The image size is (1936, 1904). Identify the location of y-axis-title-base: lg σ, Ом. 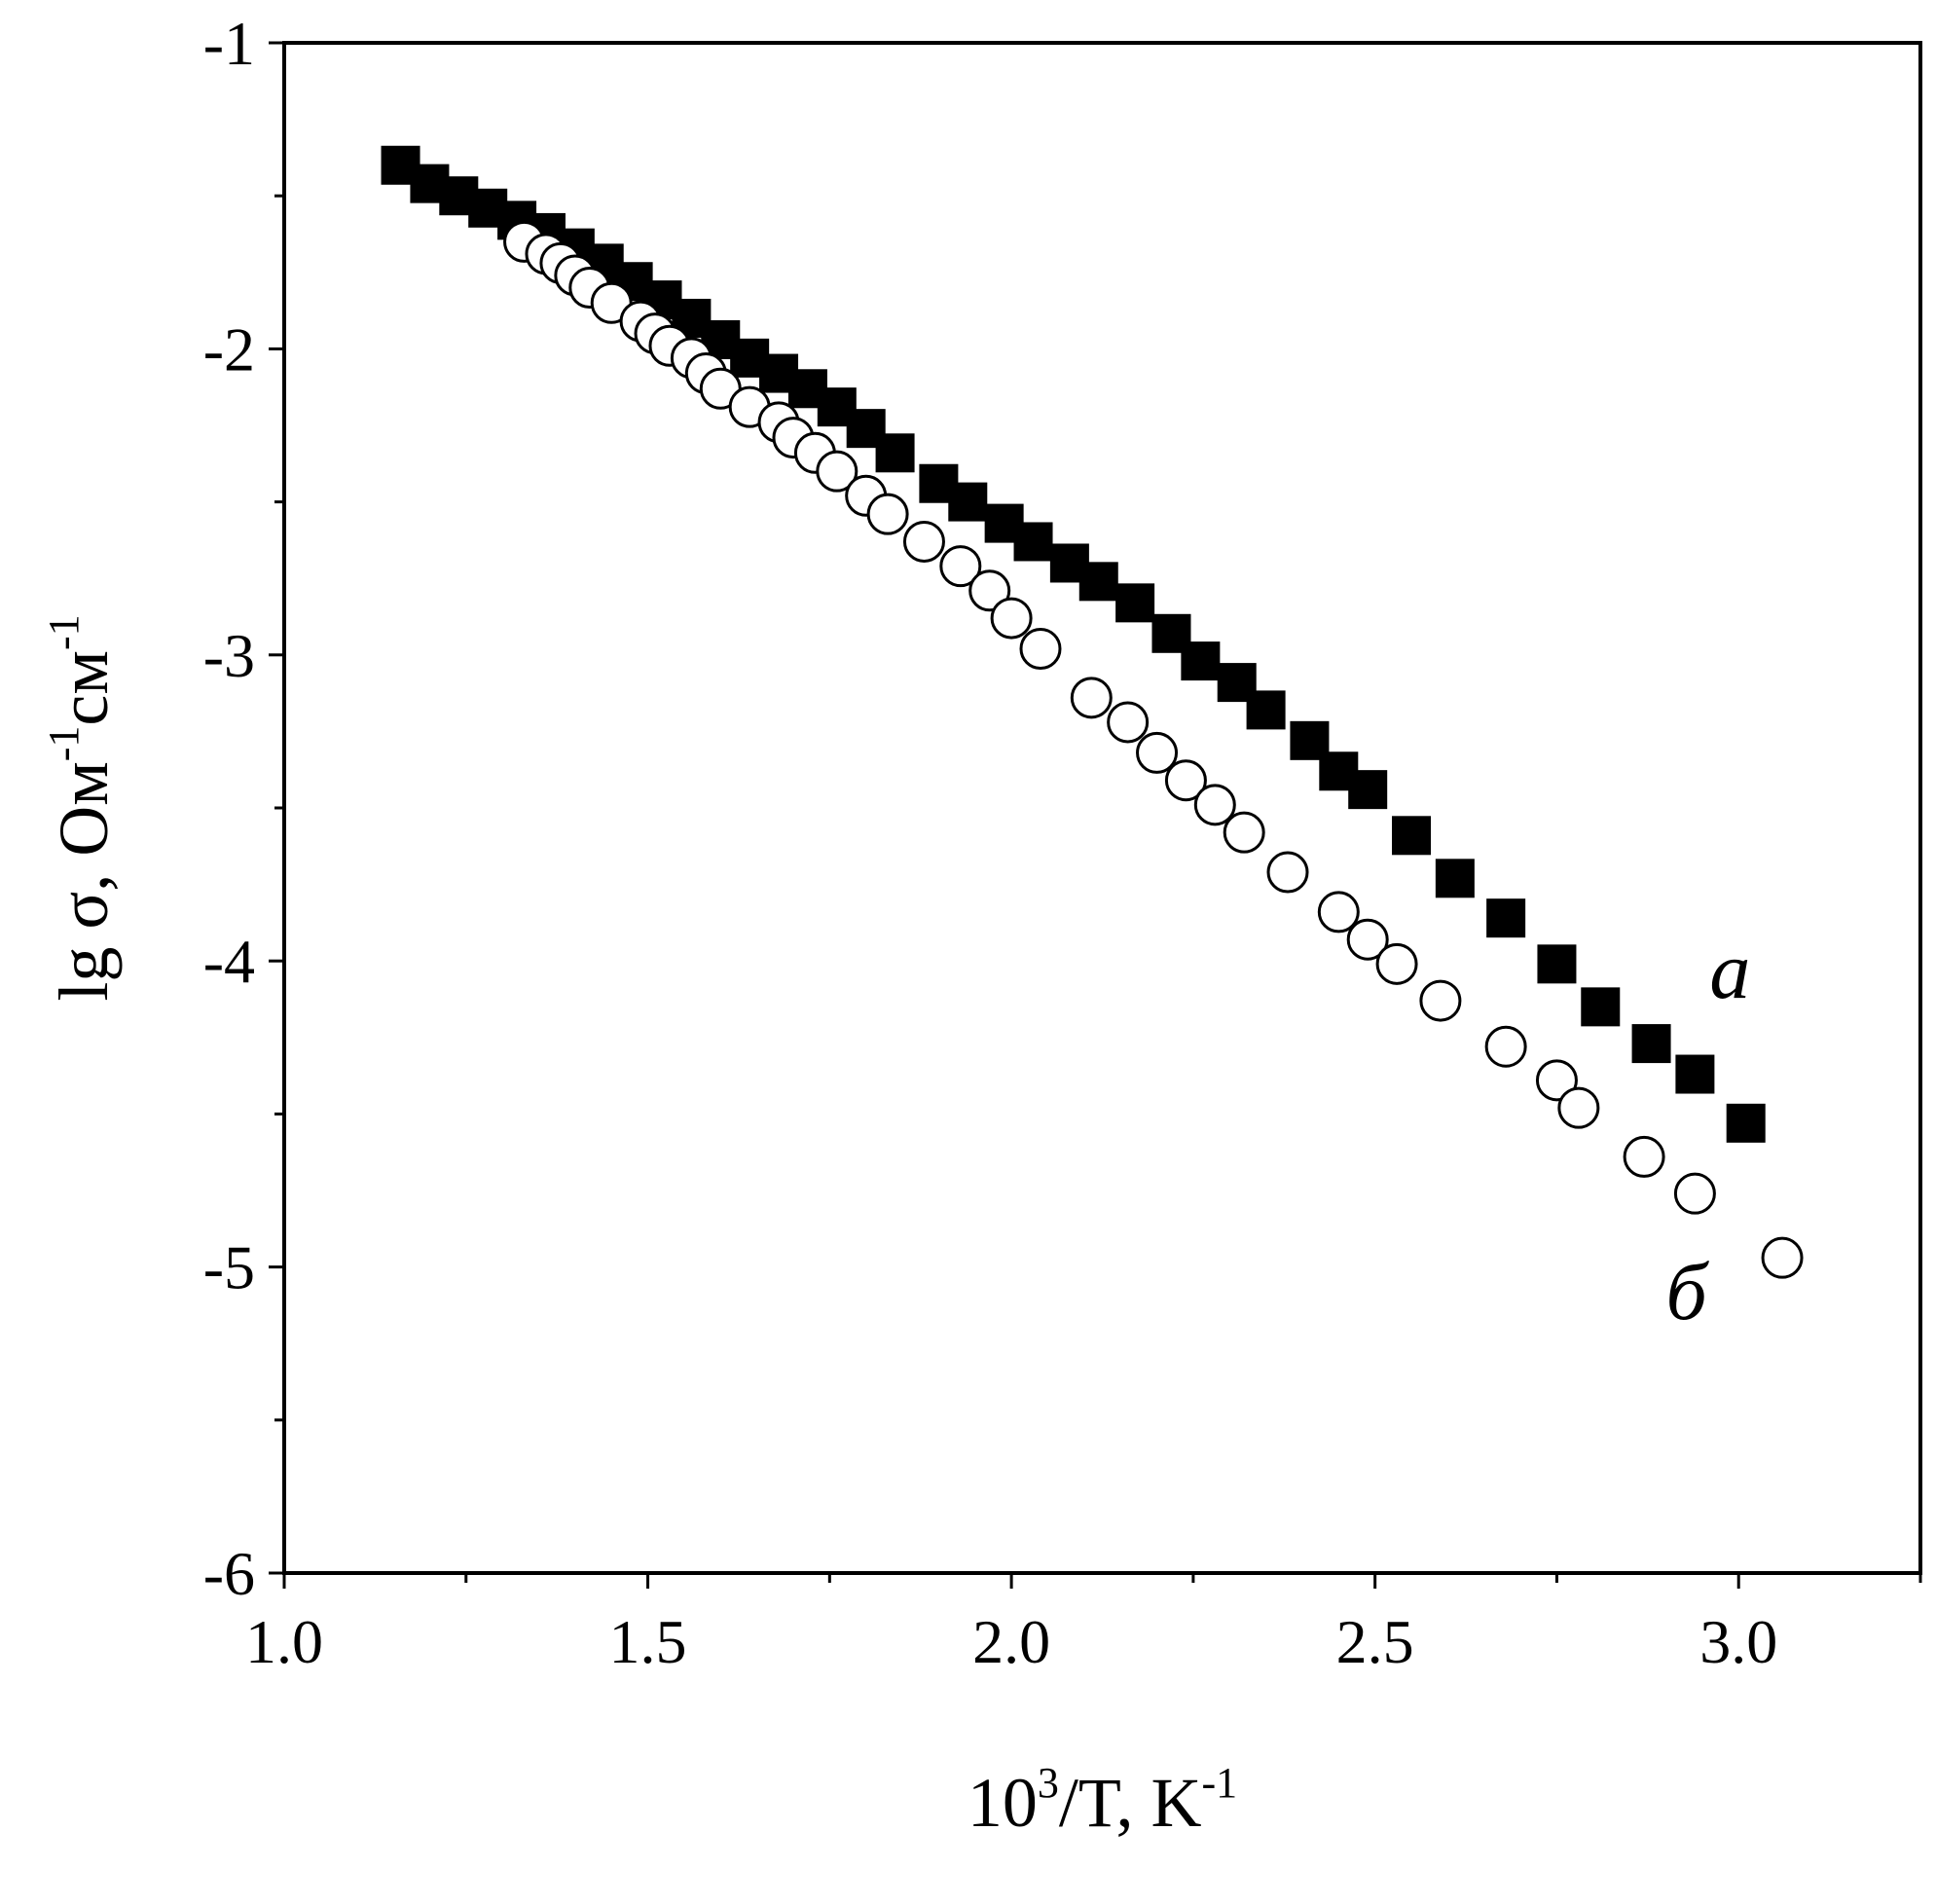
(84, 881).